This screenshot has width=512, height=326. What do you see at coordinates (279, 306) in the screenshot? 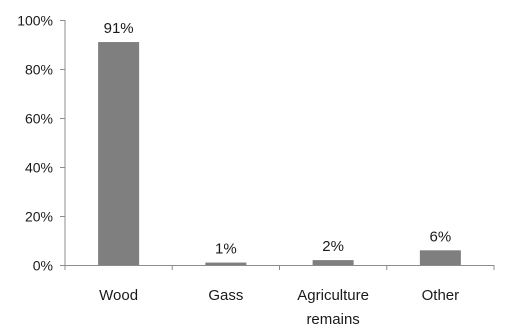
I see `category-labels: Wood Gass Agriculture remains Other` at bounding box center [279, 306].